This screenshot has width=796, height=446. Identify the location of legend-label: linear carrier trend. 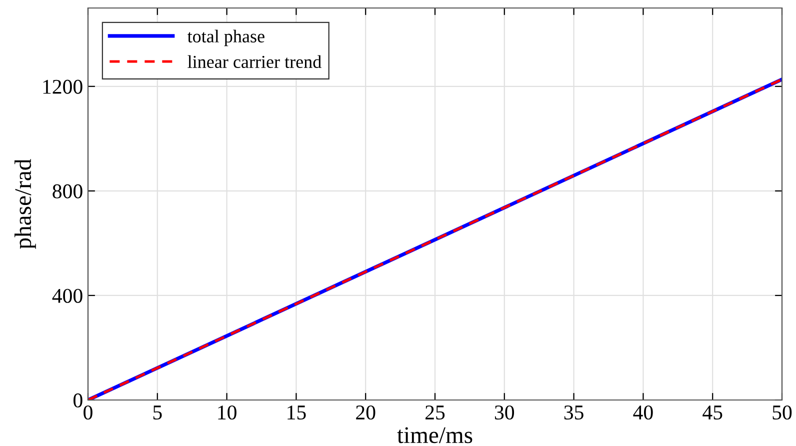
(255, 61).